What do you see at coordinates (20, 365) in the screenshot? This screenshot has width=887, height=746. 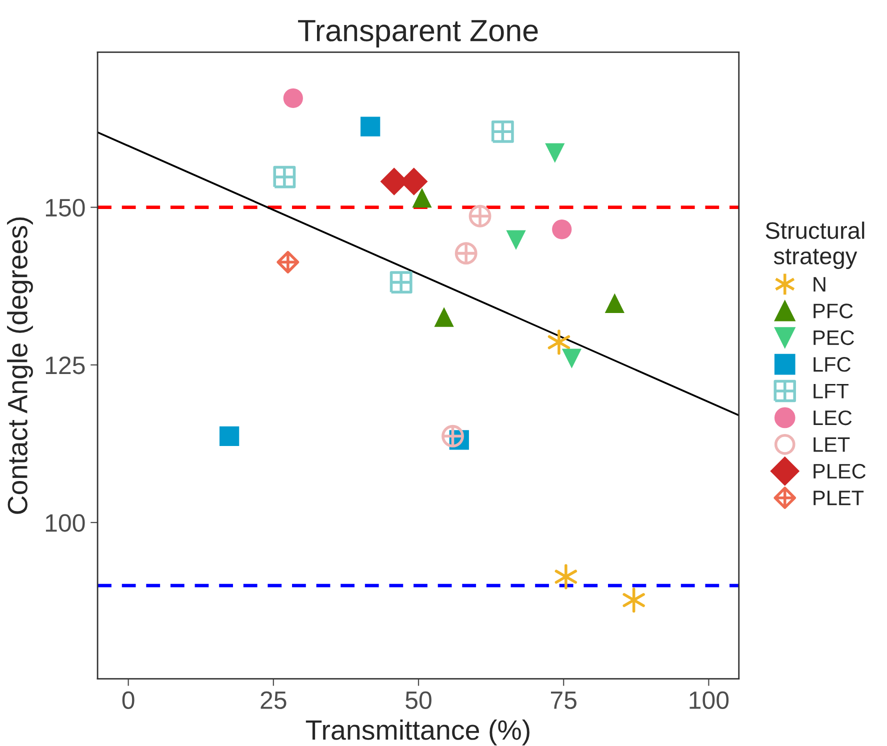 I see `y-axis-title: Contact Angle (degrees)` at bounding box center [20, 365].